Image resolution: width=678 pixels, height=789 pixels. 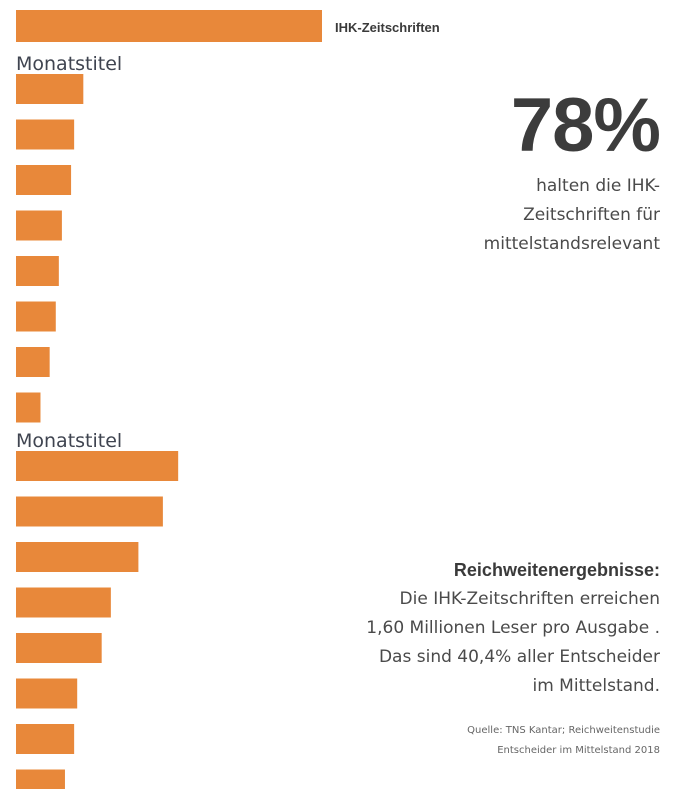 I want to click on stat-line: Zeitschriften für, so click(x=591, y=215).